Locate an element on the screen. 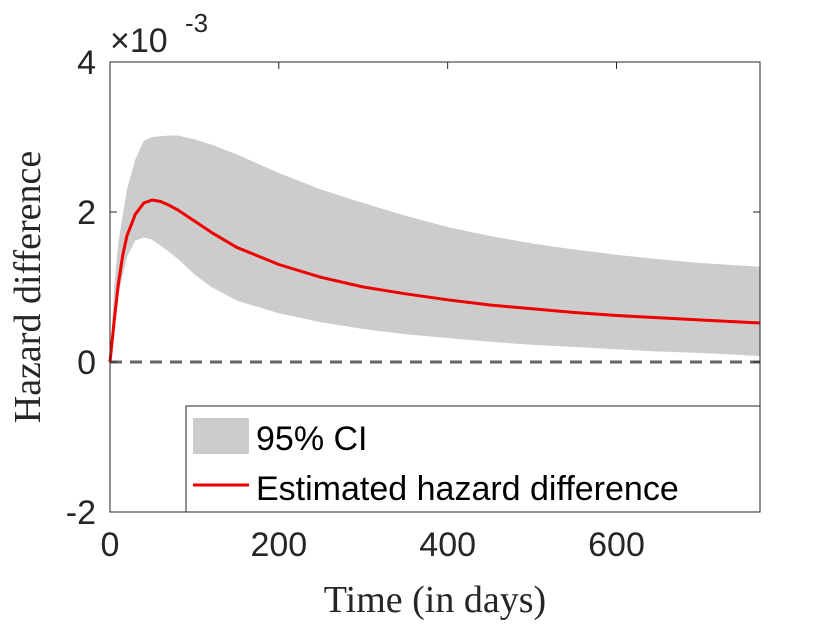 The width and height of the screenshot is (840, 630). legend-box is located at coordinates (473, 459).